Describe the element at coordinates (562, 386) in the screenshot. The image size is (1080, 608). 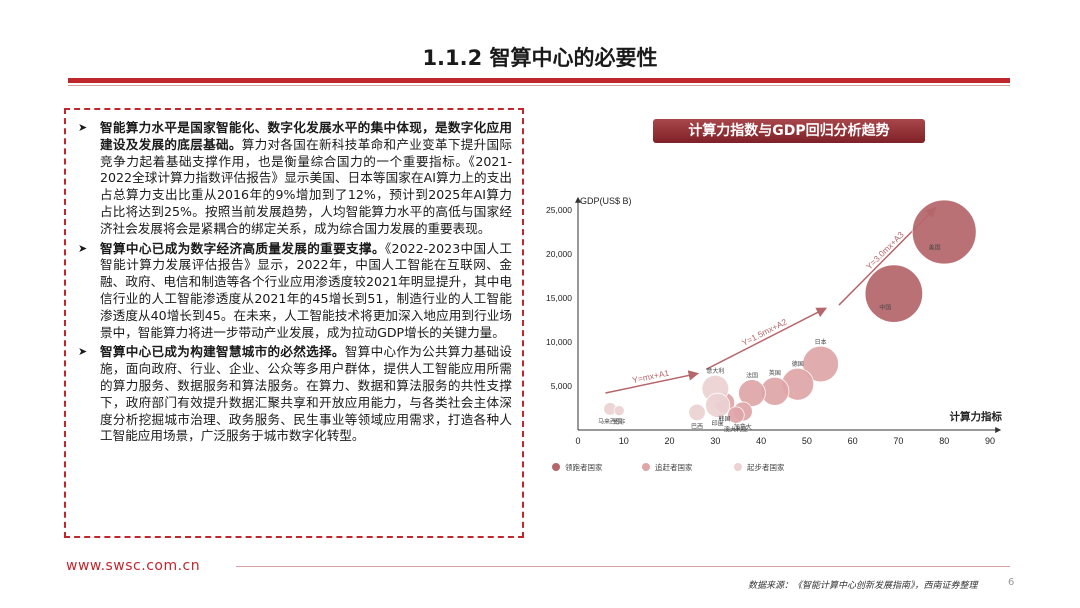
I see `y-tick-label: 5,000` at that location.